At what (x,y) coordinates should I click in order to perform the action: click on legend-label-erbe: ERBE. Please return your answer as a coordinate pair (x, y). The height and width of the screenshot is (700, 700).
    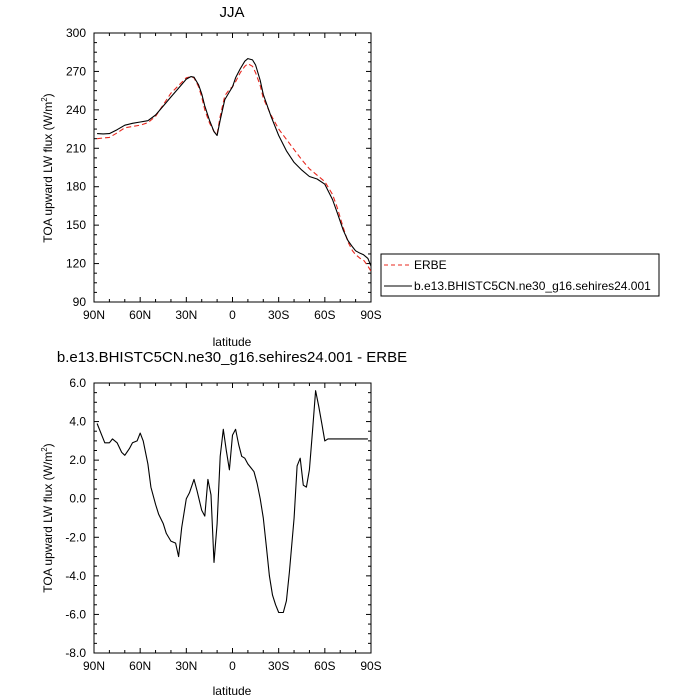
    Looking at the image, I should click on (430, 265).